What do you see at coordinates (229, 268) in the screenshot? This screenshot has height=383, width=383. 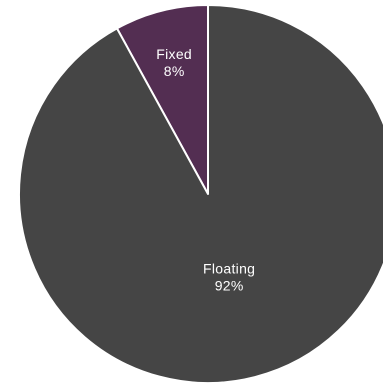 I see `pie-label-floating-name: Floating` at bounding box center [229, 268].